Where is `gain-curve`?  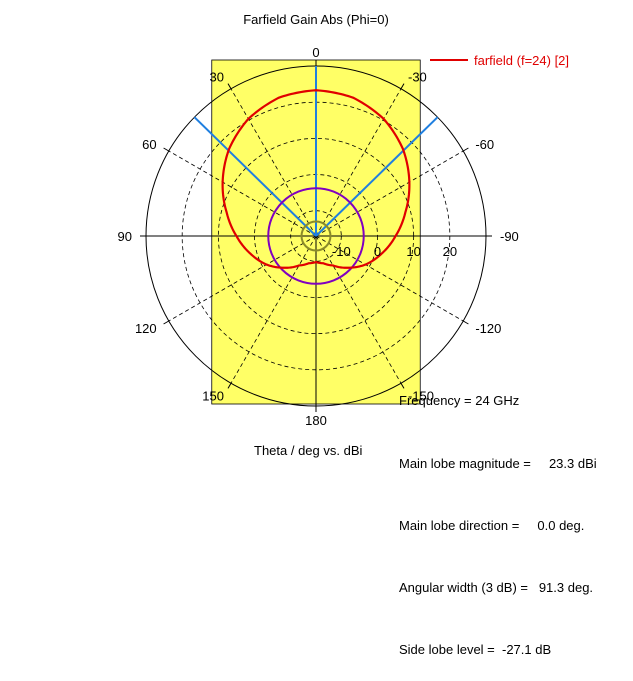 gain-curve is located at coordinates (316, 179).